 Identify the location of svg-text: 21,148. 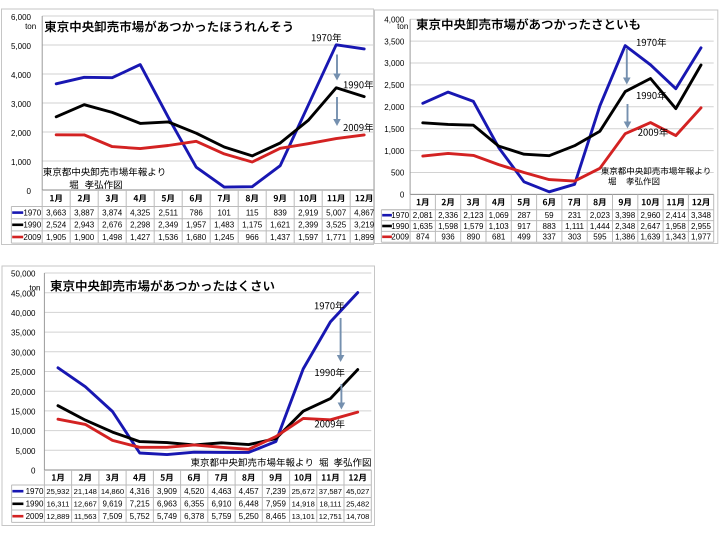
(85, 491).